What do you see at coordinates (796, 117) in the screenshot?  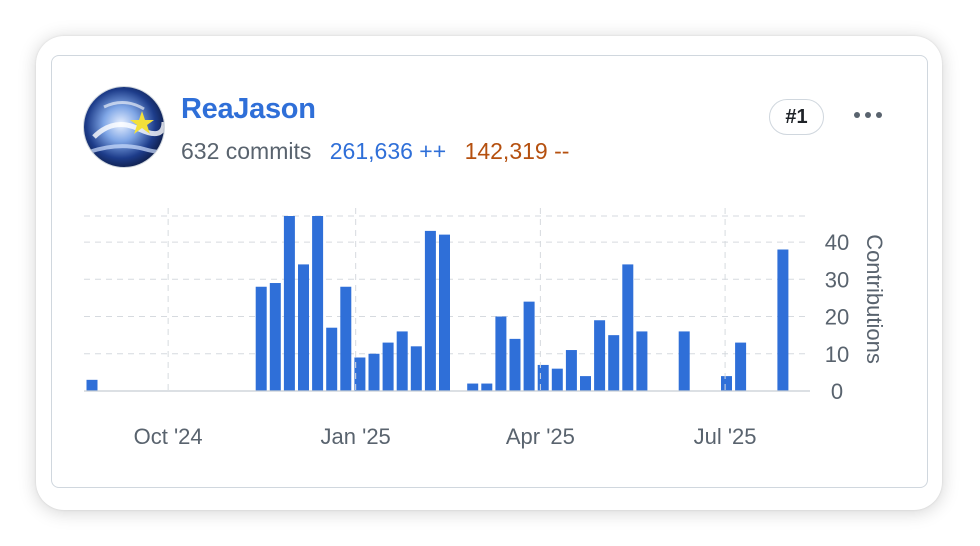 I see `rank-badge: #1` at bounding box center [796, 117].